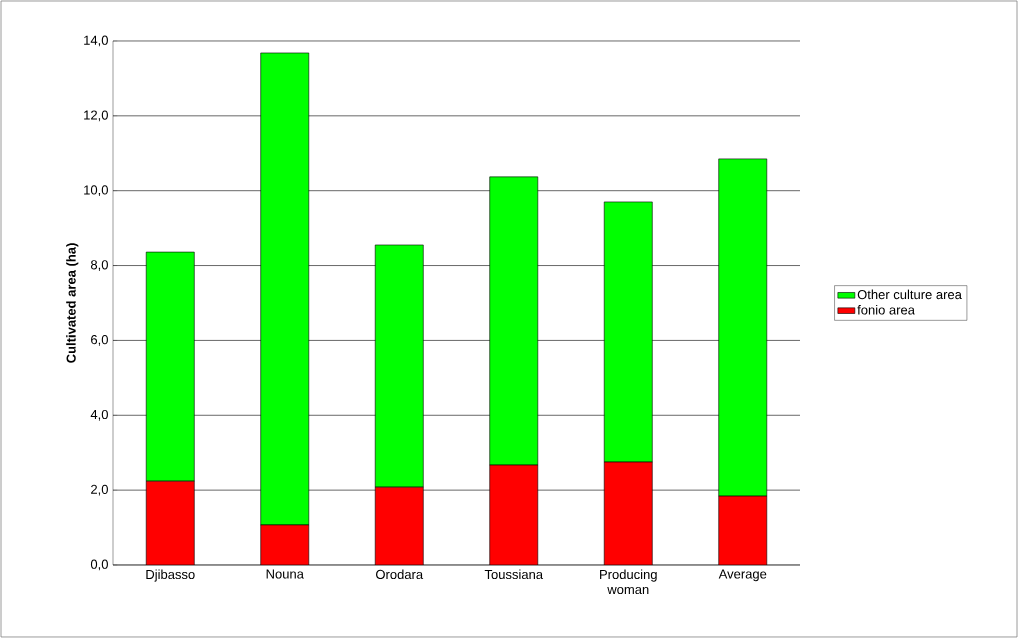  I want to click on x-tick-label: Average, so click(742, 575).